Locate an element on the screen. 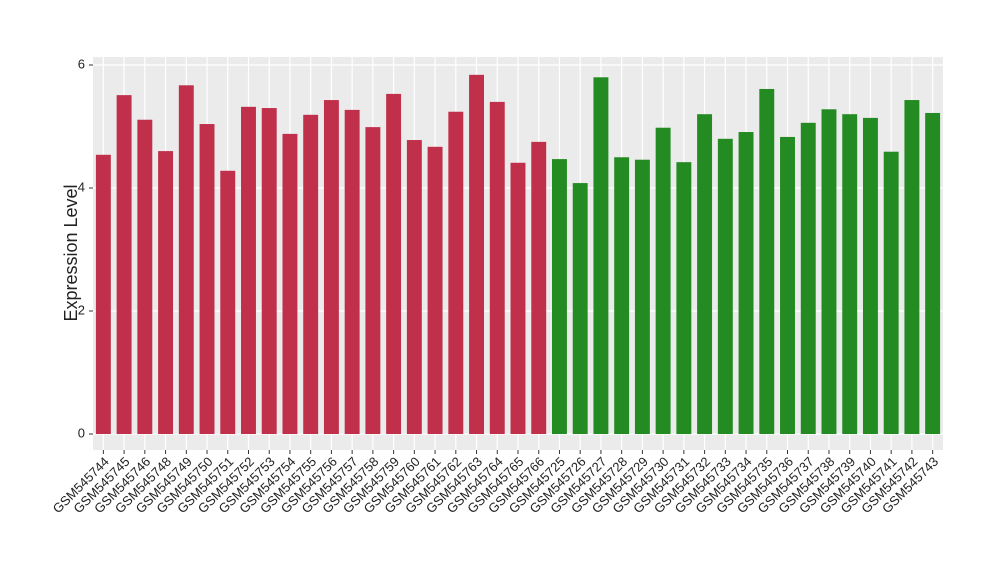 This screenshot has height=585, width=1000. y-tick-label: 4 is located at coordinates (81, 186).